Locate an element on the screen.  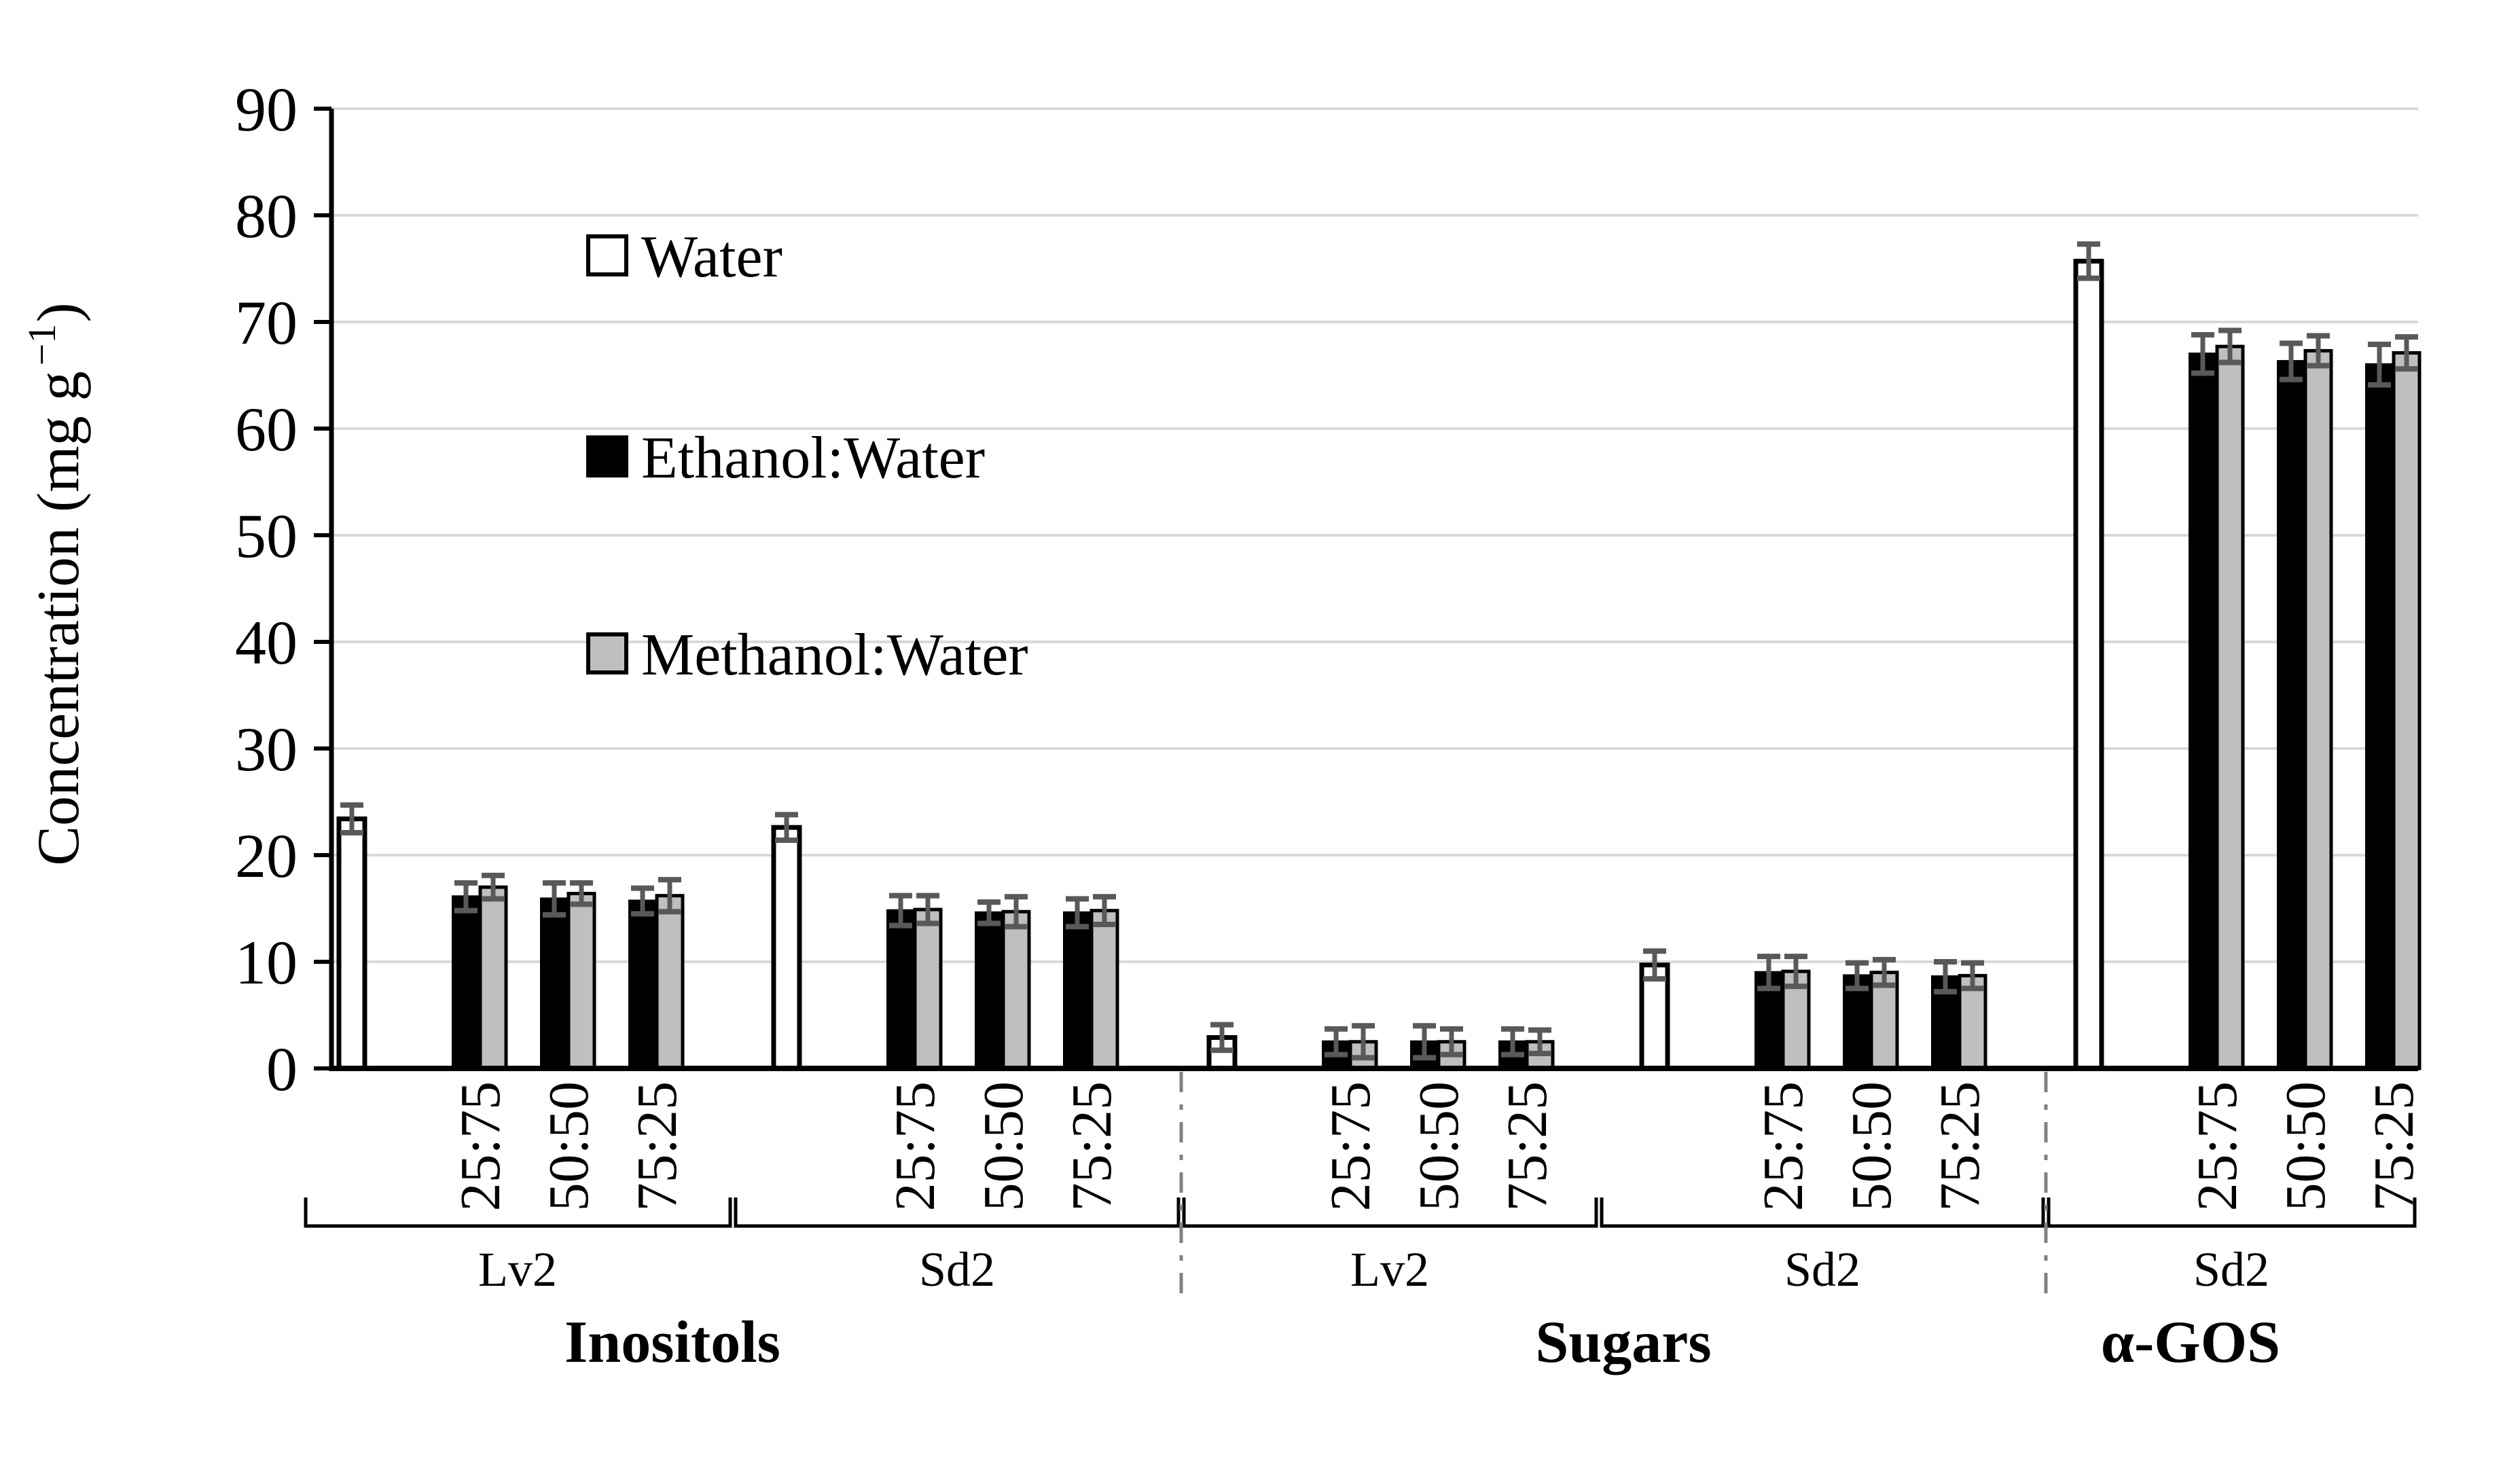
analyte-group-label: Sugars is located at coordinates (1623, 1342).